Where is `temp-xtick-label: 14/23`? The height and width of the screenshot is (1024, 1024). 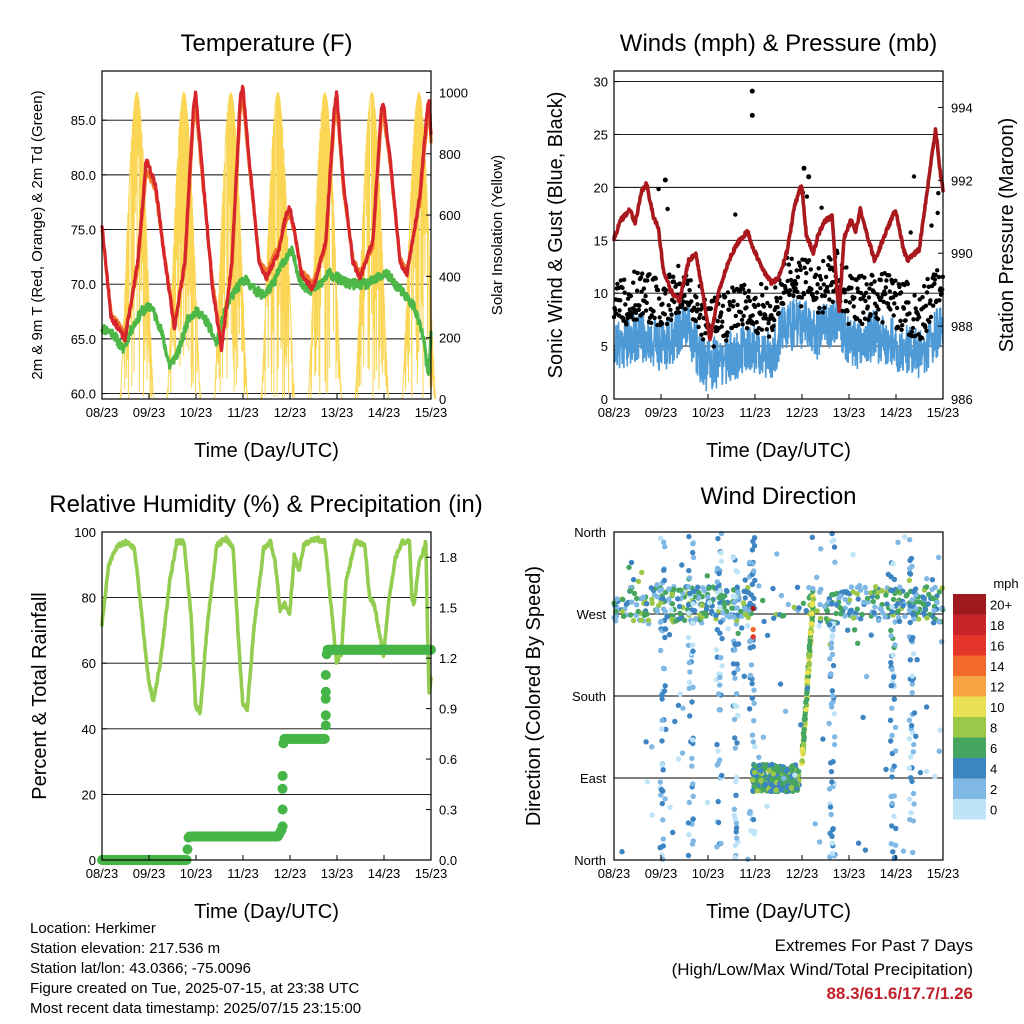 temp-xtick-label: 14/23 is located at coordinates (384, 412).